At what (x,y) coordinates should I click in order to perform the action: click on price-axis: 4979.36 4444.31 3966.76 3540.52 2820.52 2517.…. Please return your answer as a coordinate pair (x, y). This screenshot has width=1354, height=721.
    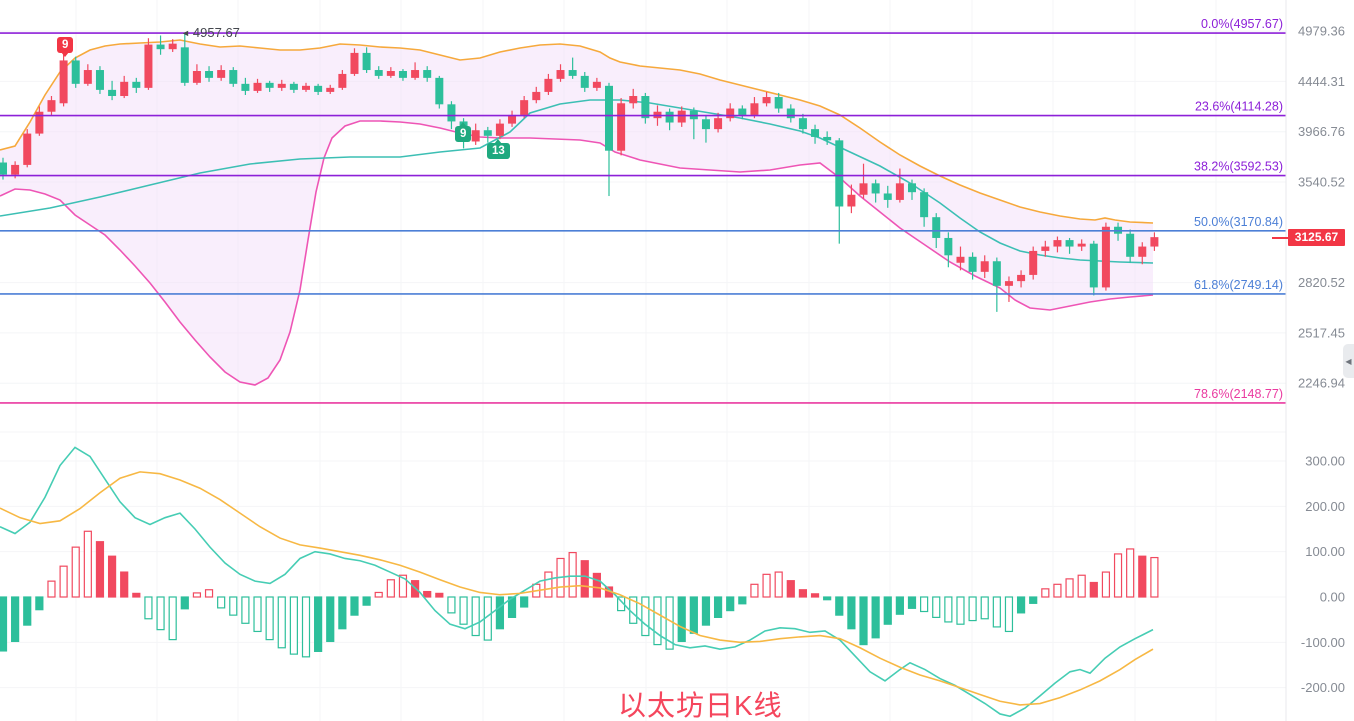
    Looking at the image, I should click on (1315, 360).